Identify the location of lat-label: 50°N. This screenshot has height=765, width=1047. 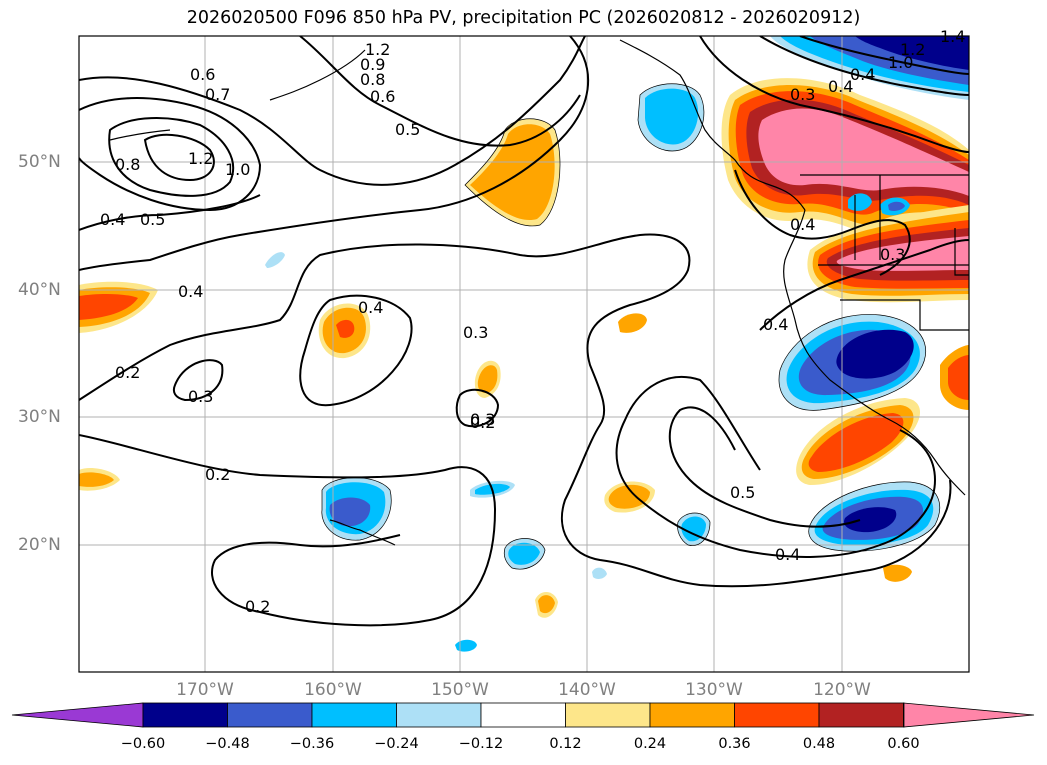
(39, 162).